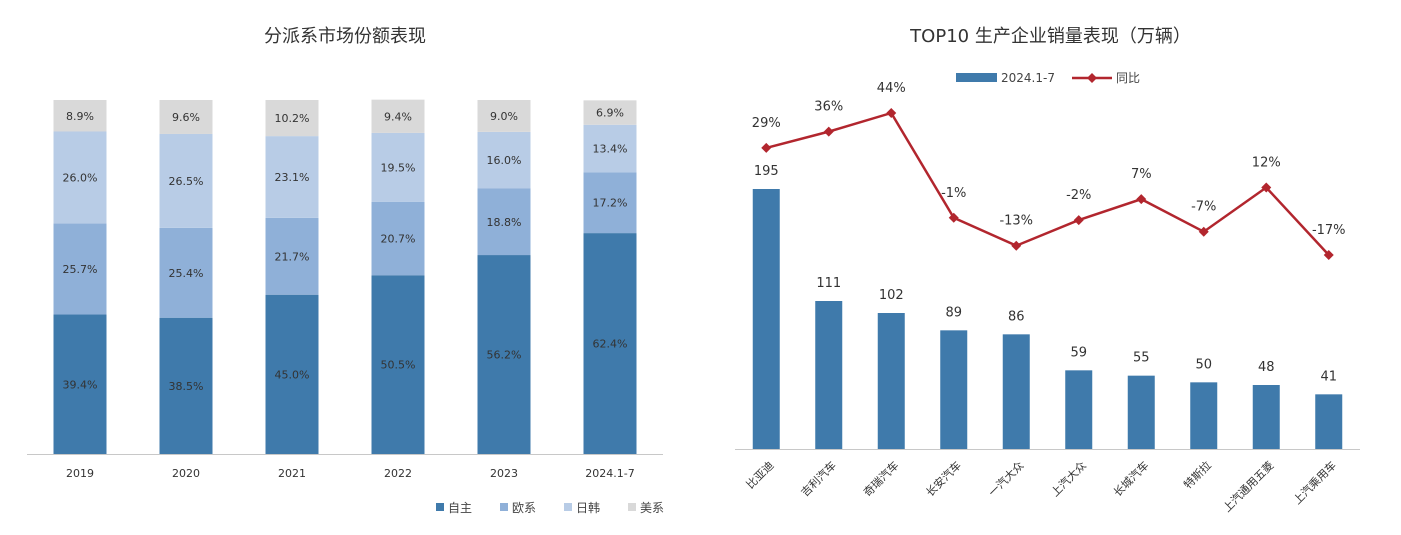 This screenshot has width=1401, height=535. Describe the element at coordinates (1314, 482) in the screenshot. I see `x-tick-label: 上汽乘用车` at that location.